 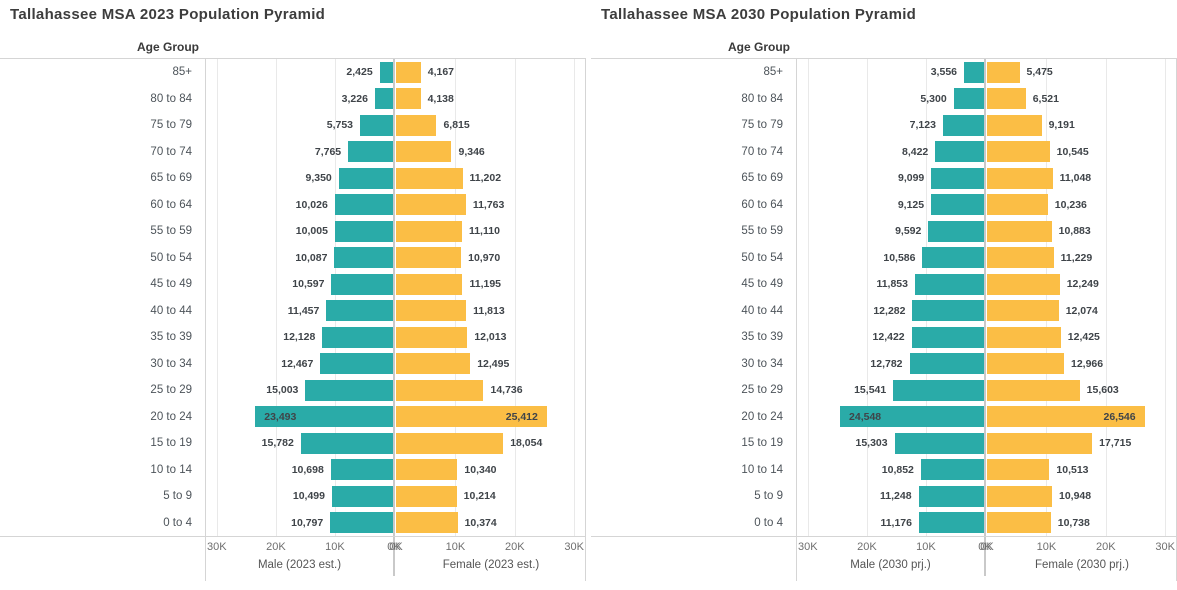 I want to click on female-bar: 26,546, so click(x=1066, y=417).